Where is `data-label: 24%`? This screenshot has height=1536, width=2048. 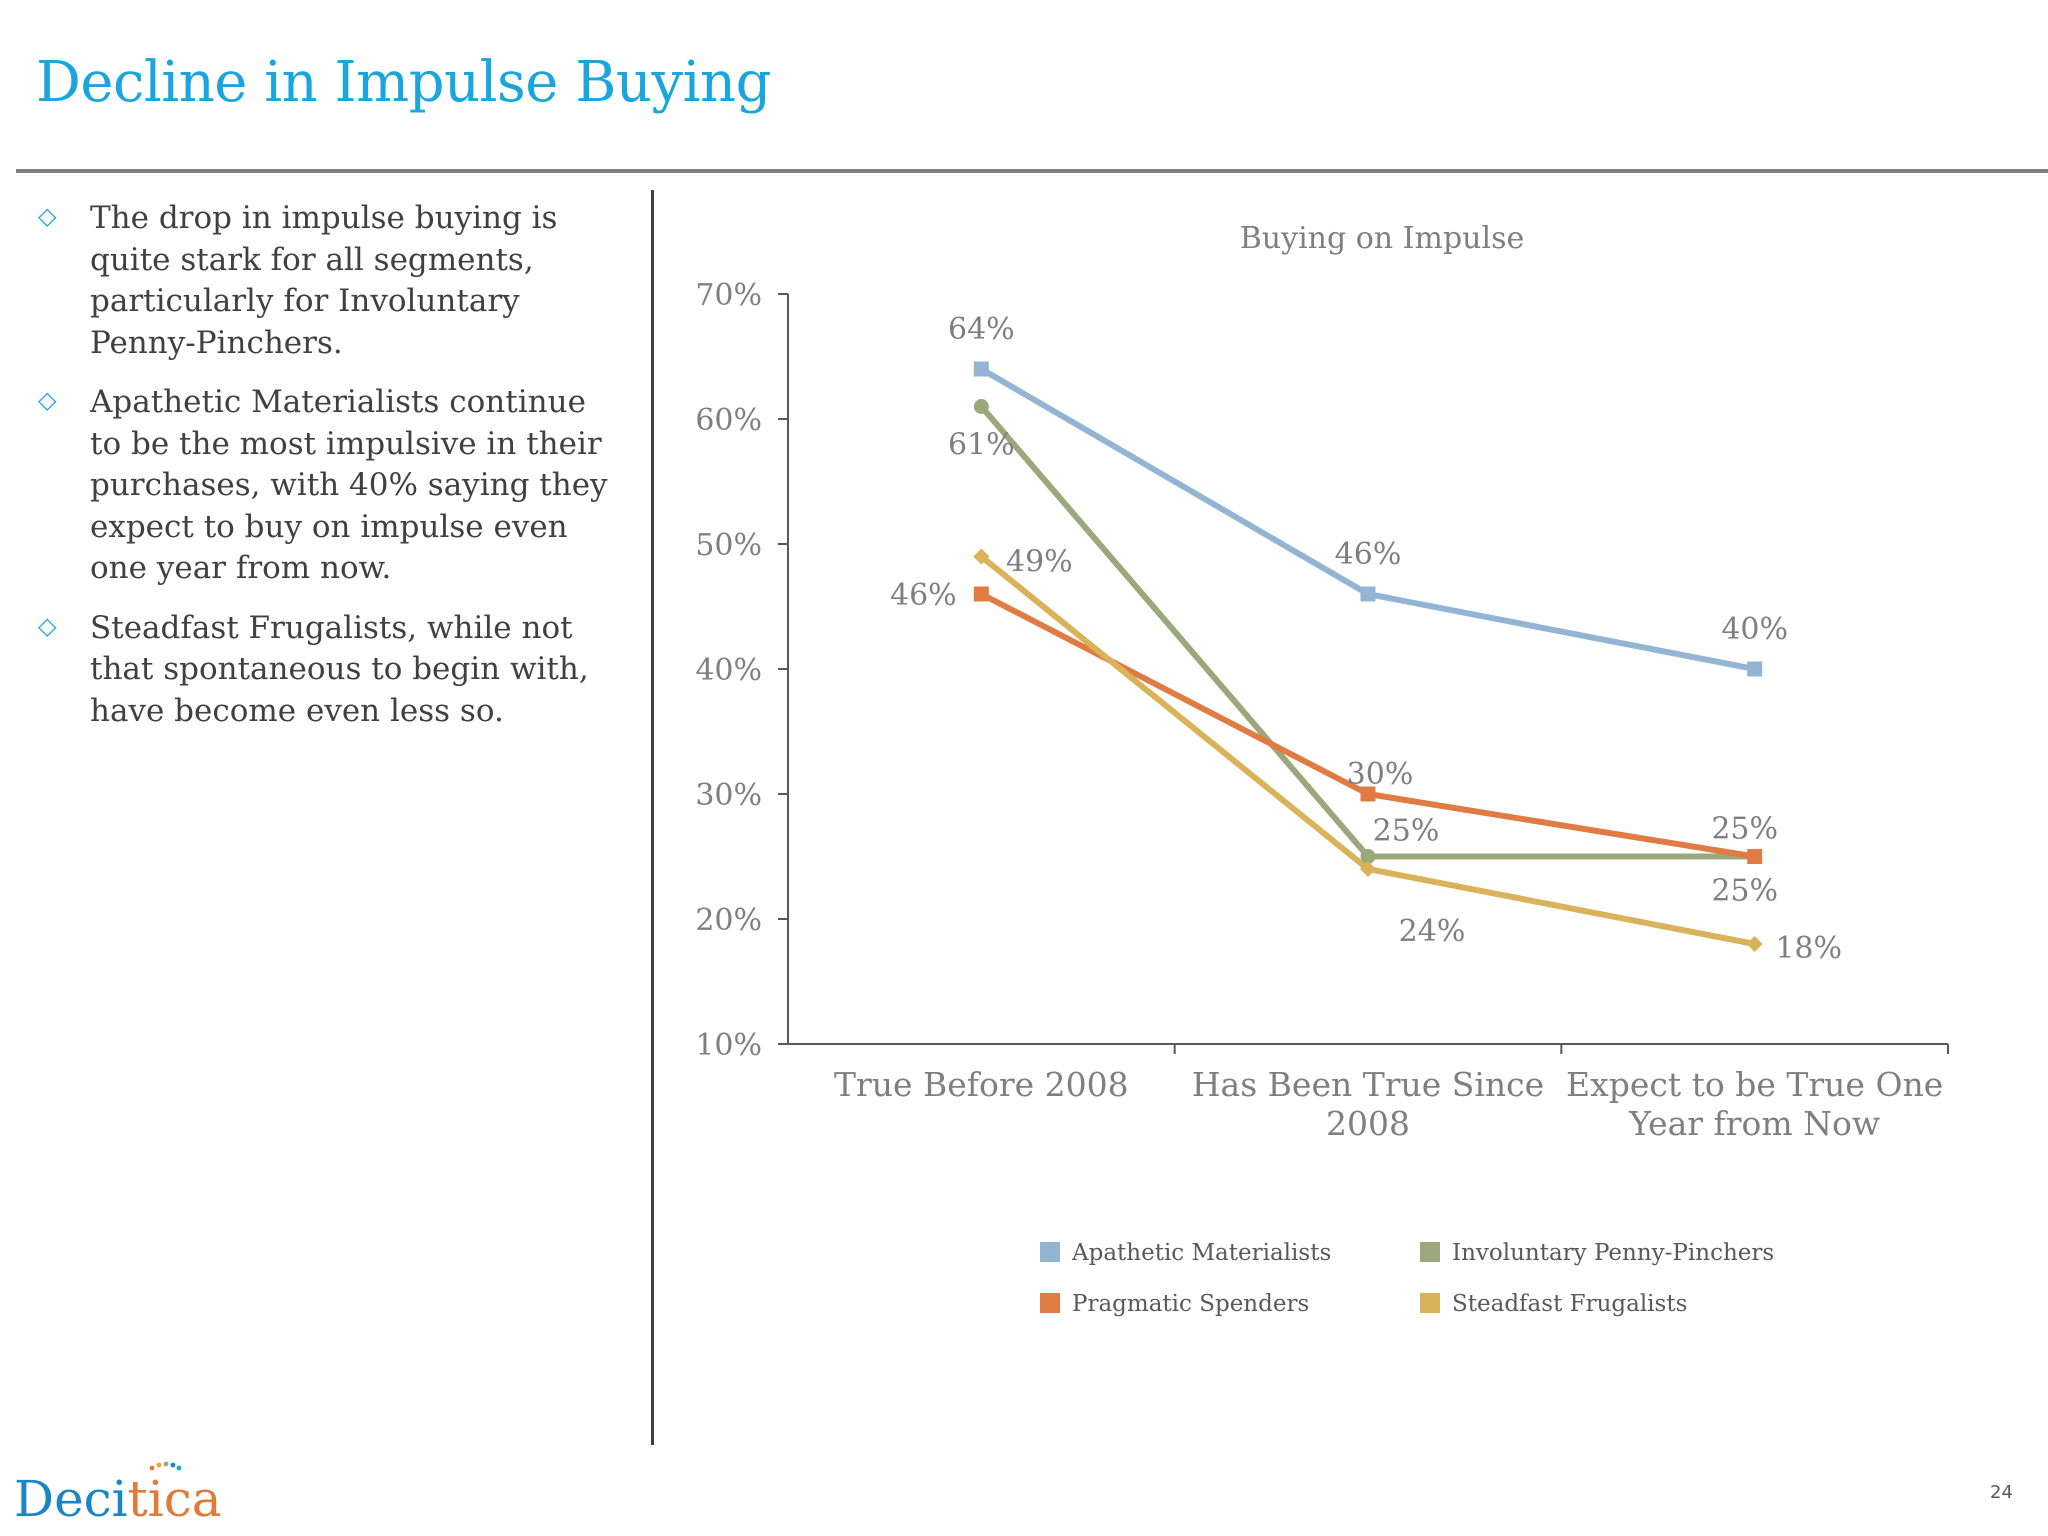 data-label: 24% is located at coordinates (1432, 931).